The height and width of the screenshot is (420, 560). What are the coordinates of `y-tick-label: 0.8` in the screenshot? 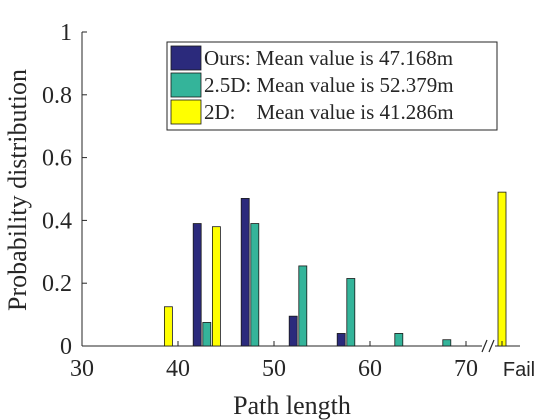 It's located at (57, 96).